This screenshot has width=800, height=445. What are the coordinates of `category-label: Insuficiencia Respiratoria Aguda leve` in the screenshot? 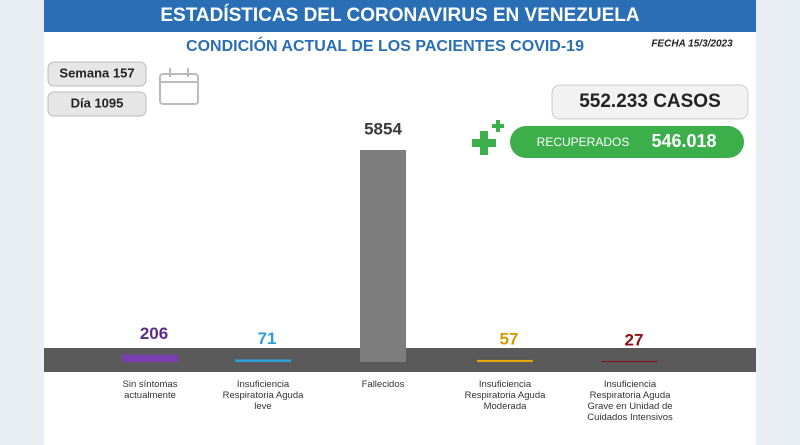 It's located at (263, 395).